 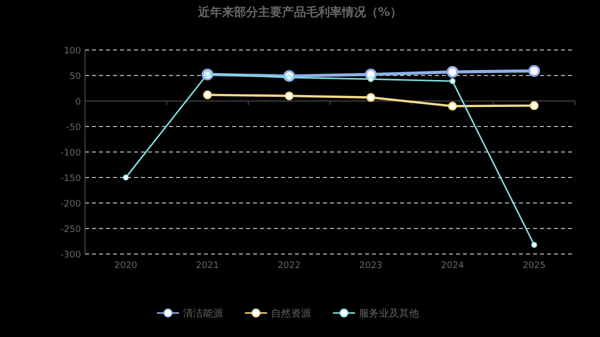 I want to click on legend-label: 清洁能源, so click(x=203, y=314).